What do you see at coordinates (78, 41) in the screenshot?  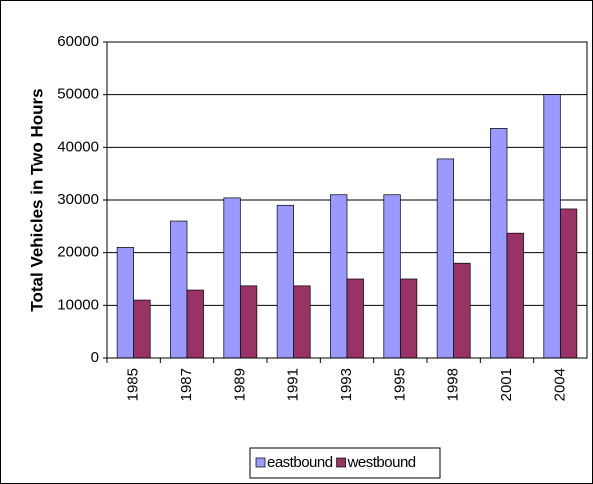 I see `y-tick-label: 60000` at bounding box center [78, 41].